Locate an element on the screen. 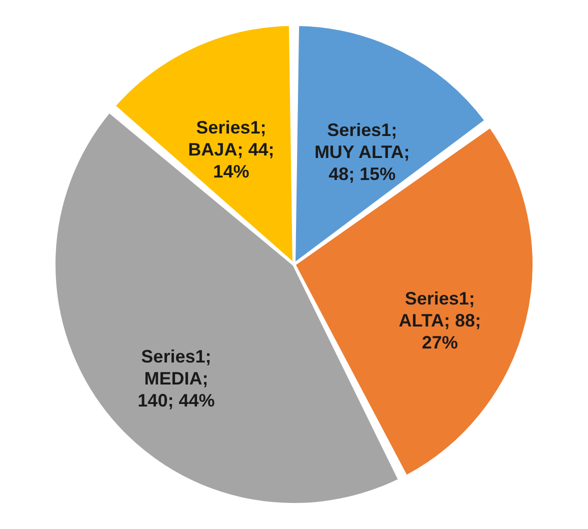 The width and height of the screenshot is (588, 529). data-label: Series1; BAJA; 44; 14% is located at coordinates (231, 149).